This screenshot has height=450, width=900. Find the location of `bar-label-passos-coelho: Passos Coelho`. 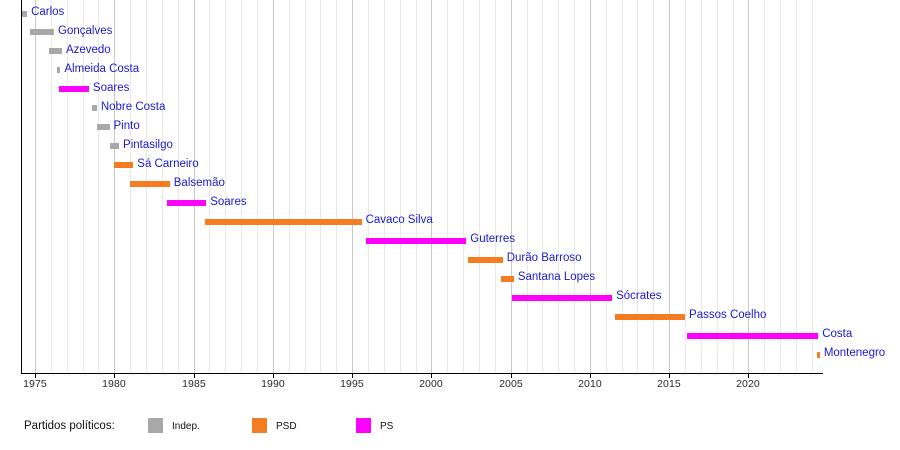

bar-label-passos-coelho: Passos Coelho is located at coordinates (728, 315).